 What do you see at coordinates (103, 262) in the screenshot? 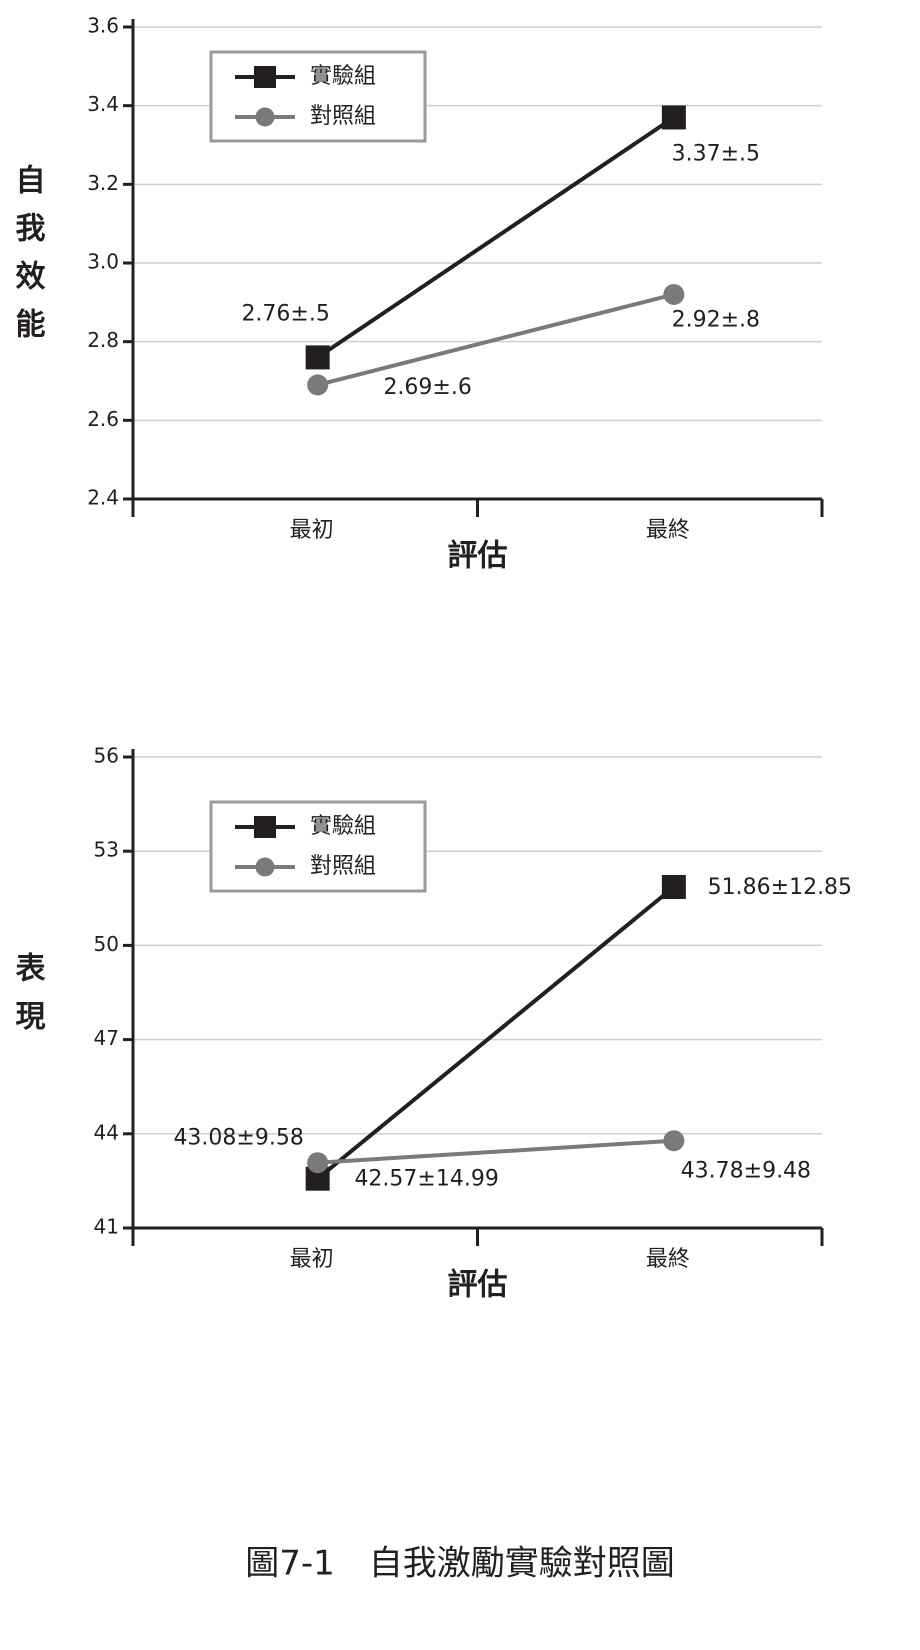
I see `y-tick-label: 3.0` at bounding box center [103, 262].